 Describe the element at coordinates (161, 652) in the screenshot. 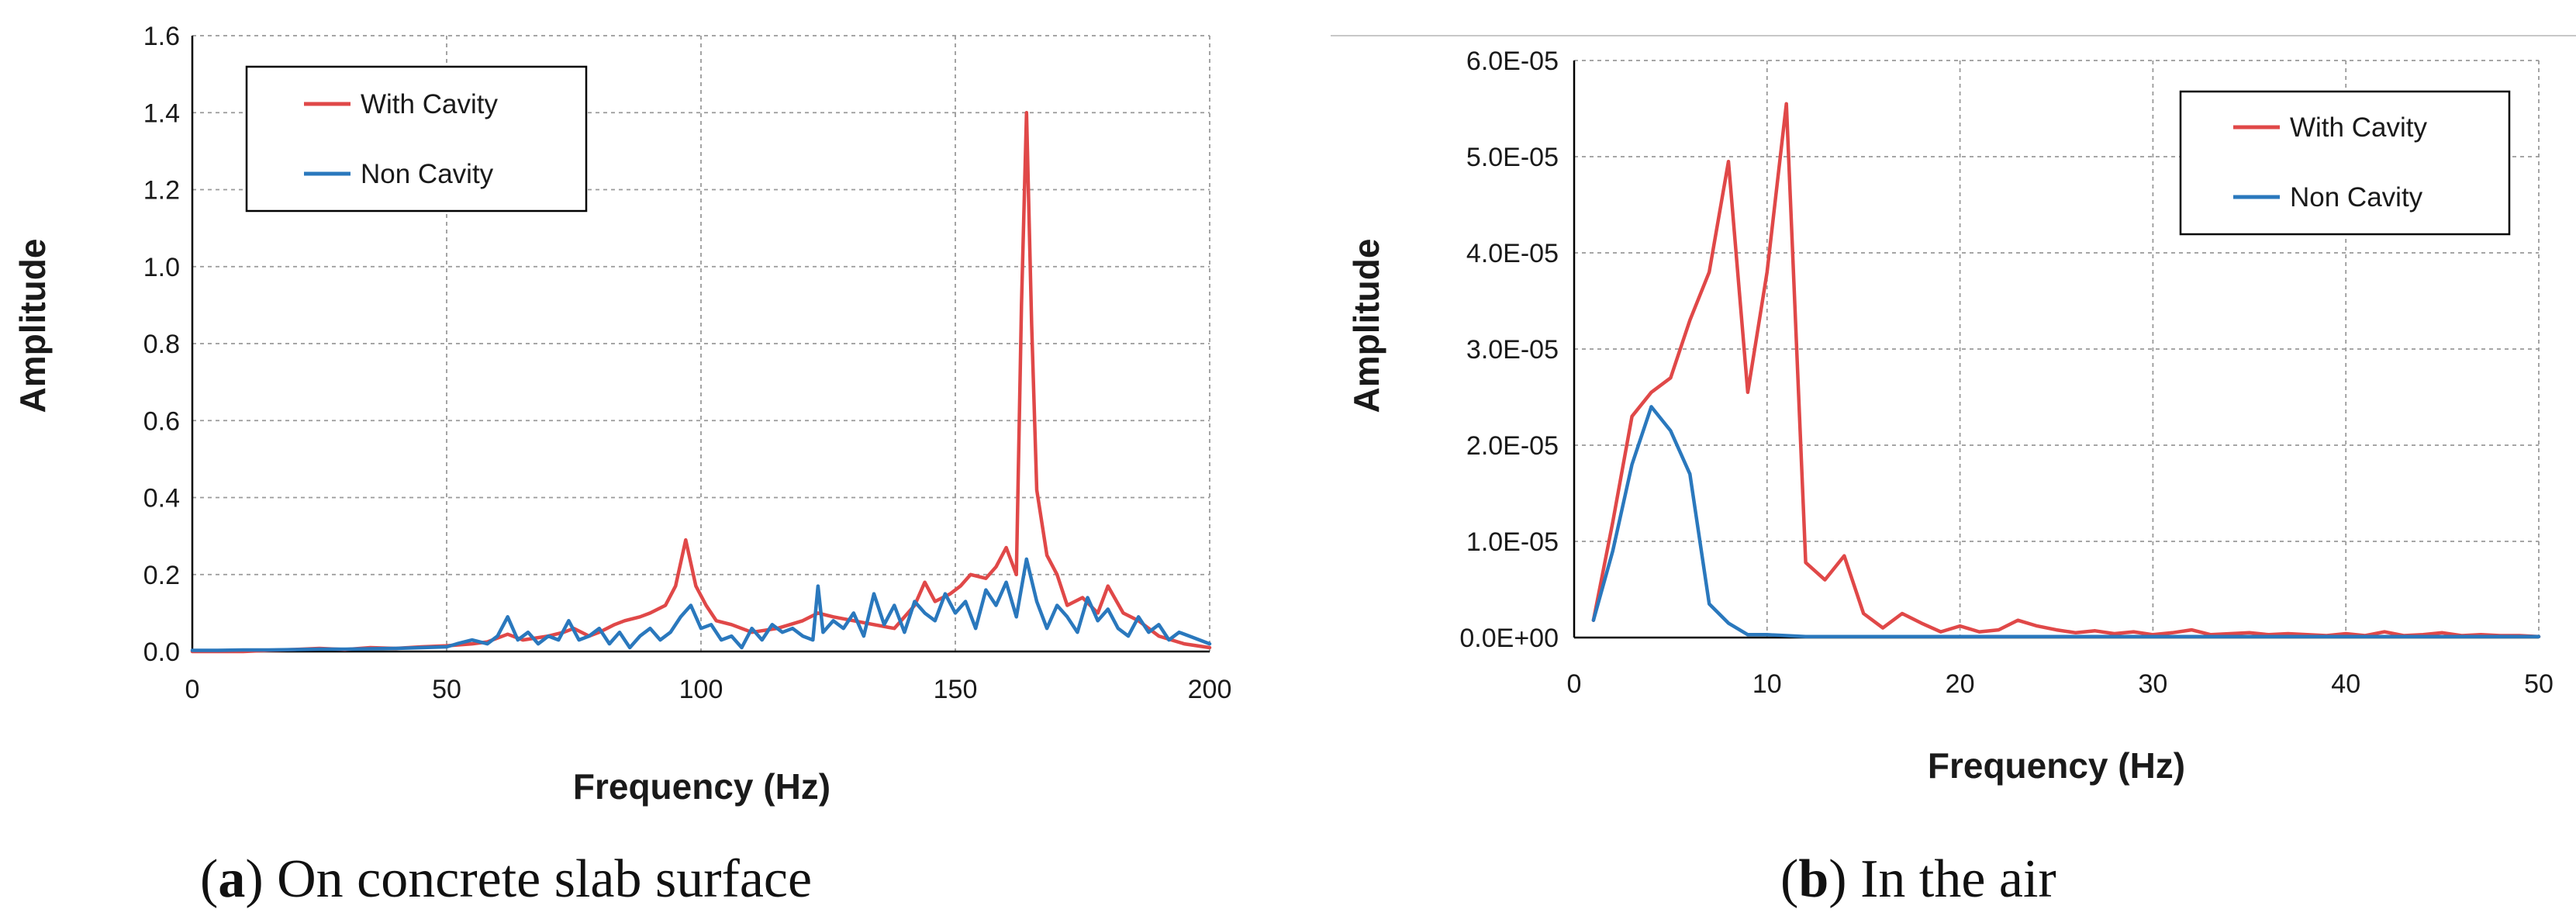

I see `y-tick-label: 0.0` at that location.